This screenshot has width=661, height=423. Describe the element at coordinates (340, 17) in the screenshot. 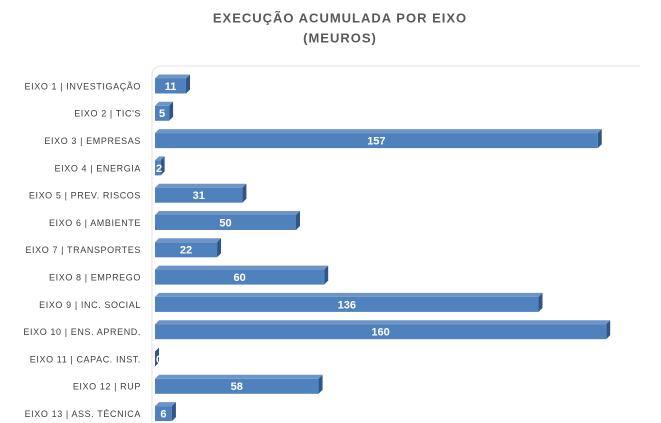

I see `chart-title: EXECUÇÃO ACUMULADA POR EIXO` at that location.